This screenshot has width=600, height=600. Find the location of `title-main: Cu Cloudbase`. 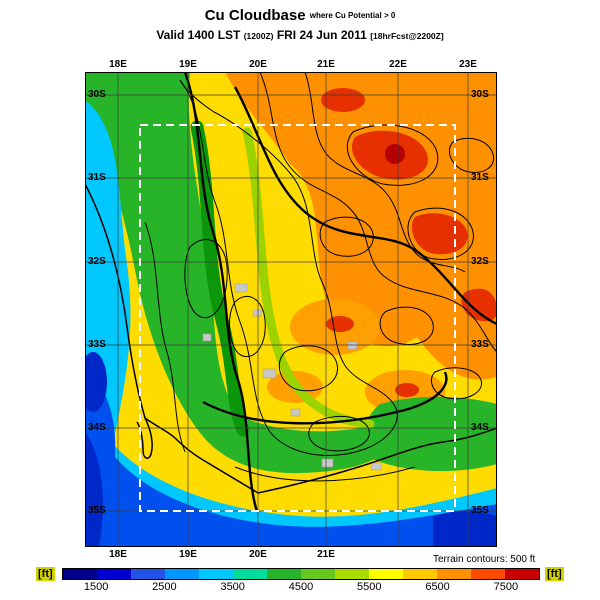

title-main: Cu Cloudbase is located at coordinates (255, 15).